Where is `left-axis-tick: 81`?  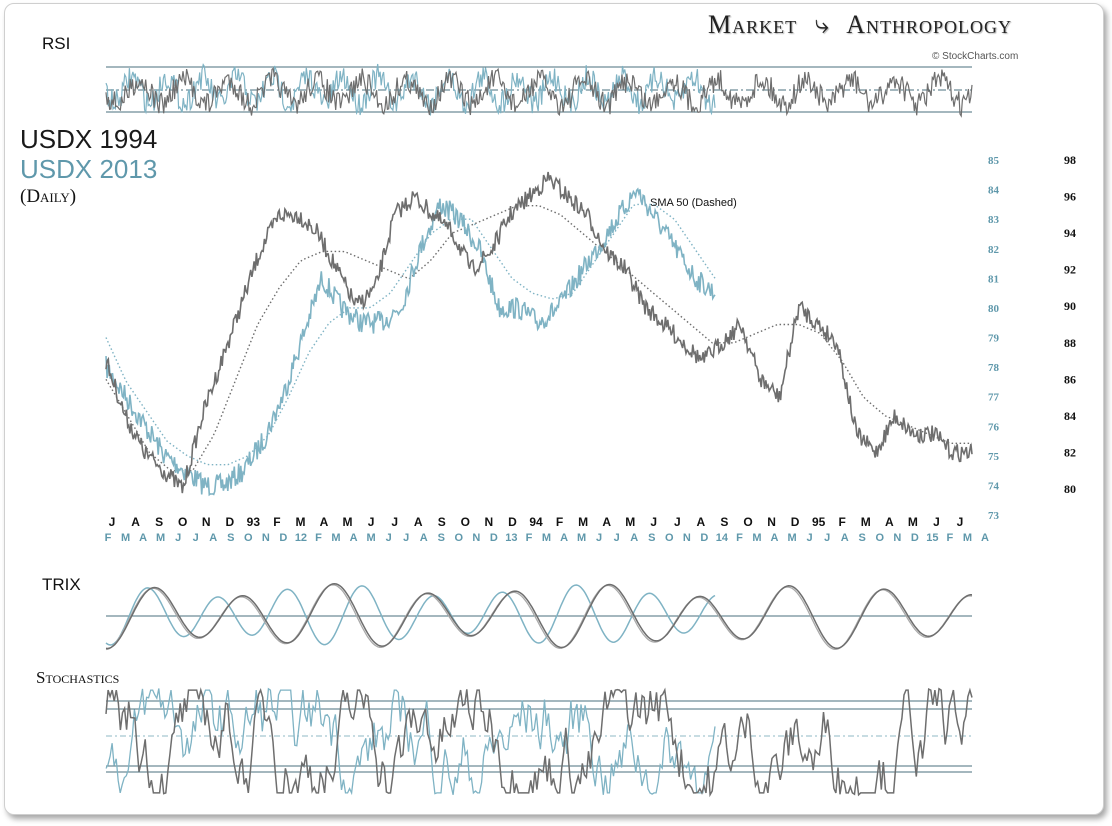
left-axis-tick: 81 is located at coordinates (993, 279).